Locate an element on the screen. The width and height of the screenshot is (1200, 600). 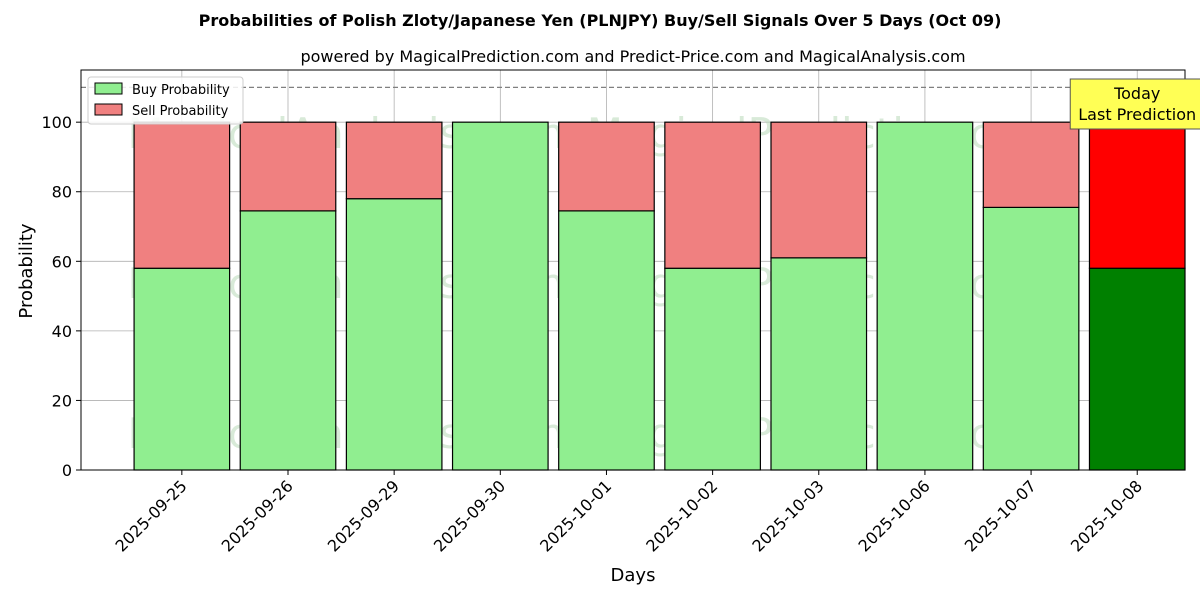
y-tick-label: 20 is located at coordinates (62, 400).